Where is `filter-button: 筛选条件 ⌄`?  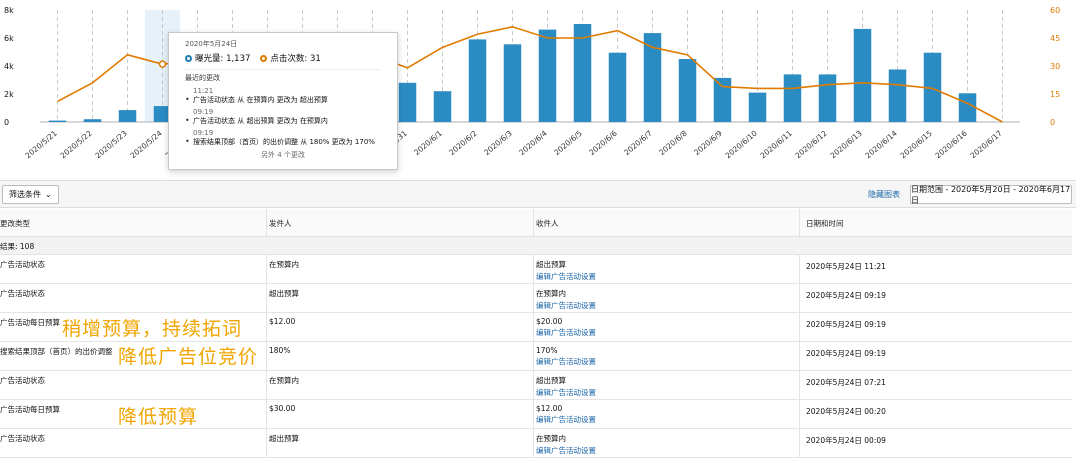 filter-button: 筛选条件 ⌄ is located at coordinates (30, 194).